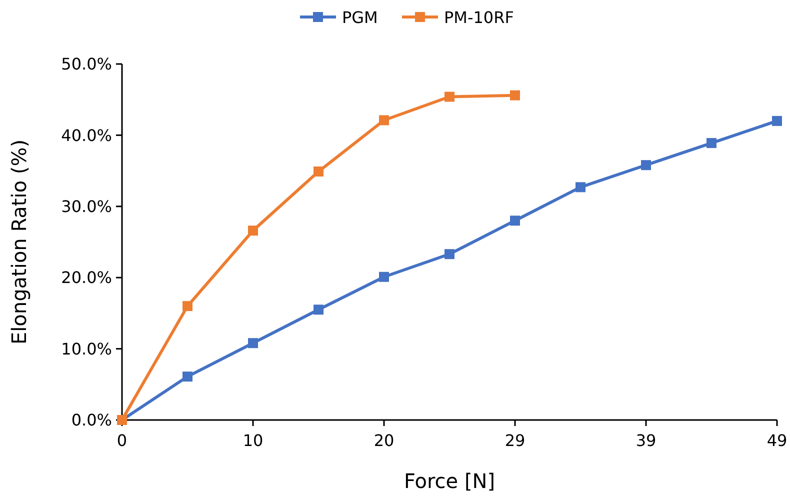 The image size is (790, 500). Describe the element at coordinates (86, 64) in the screenshot. I see `y-tick-label: 50.0%` at that location.